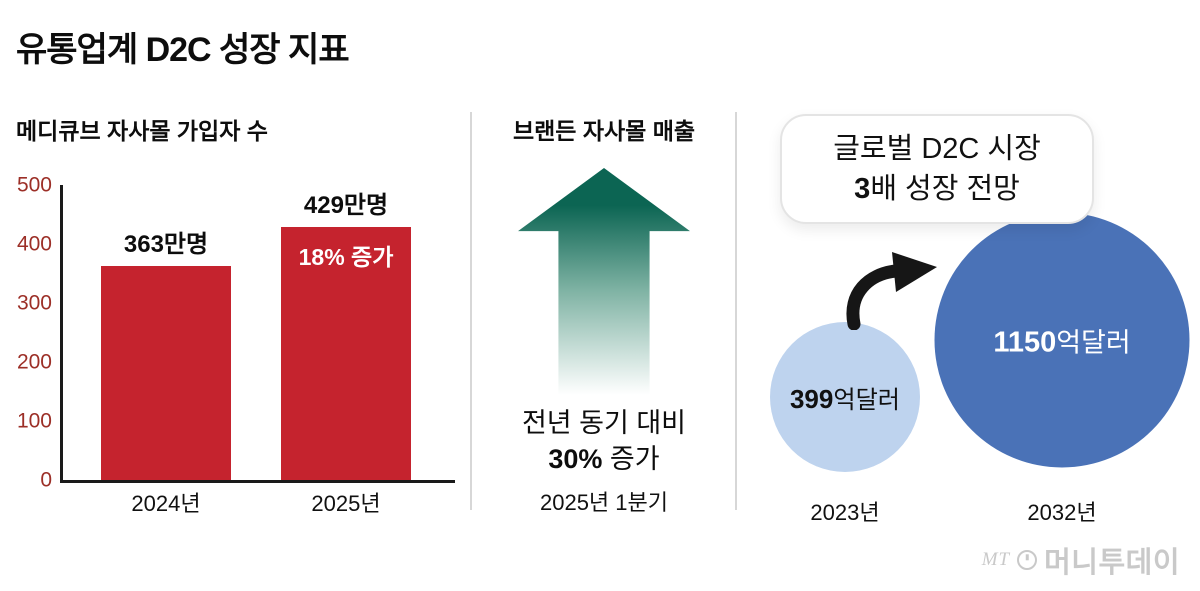 This screenshot has height=591, width=1200. What do you see at coordinates (346, 503) in the screenshot?
I see `x-category-2025: 2025년` at bounding box center [346, 503].